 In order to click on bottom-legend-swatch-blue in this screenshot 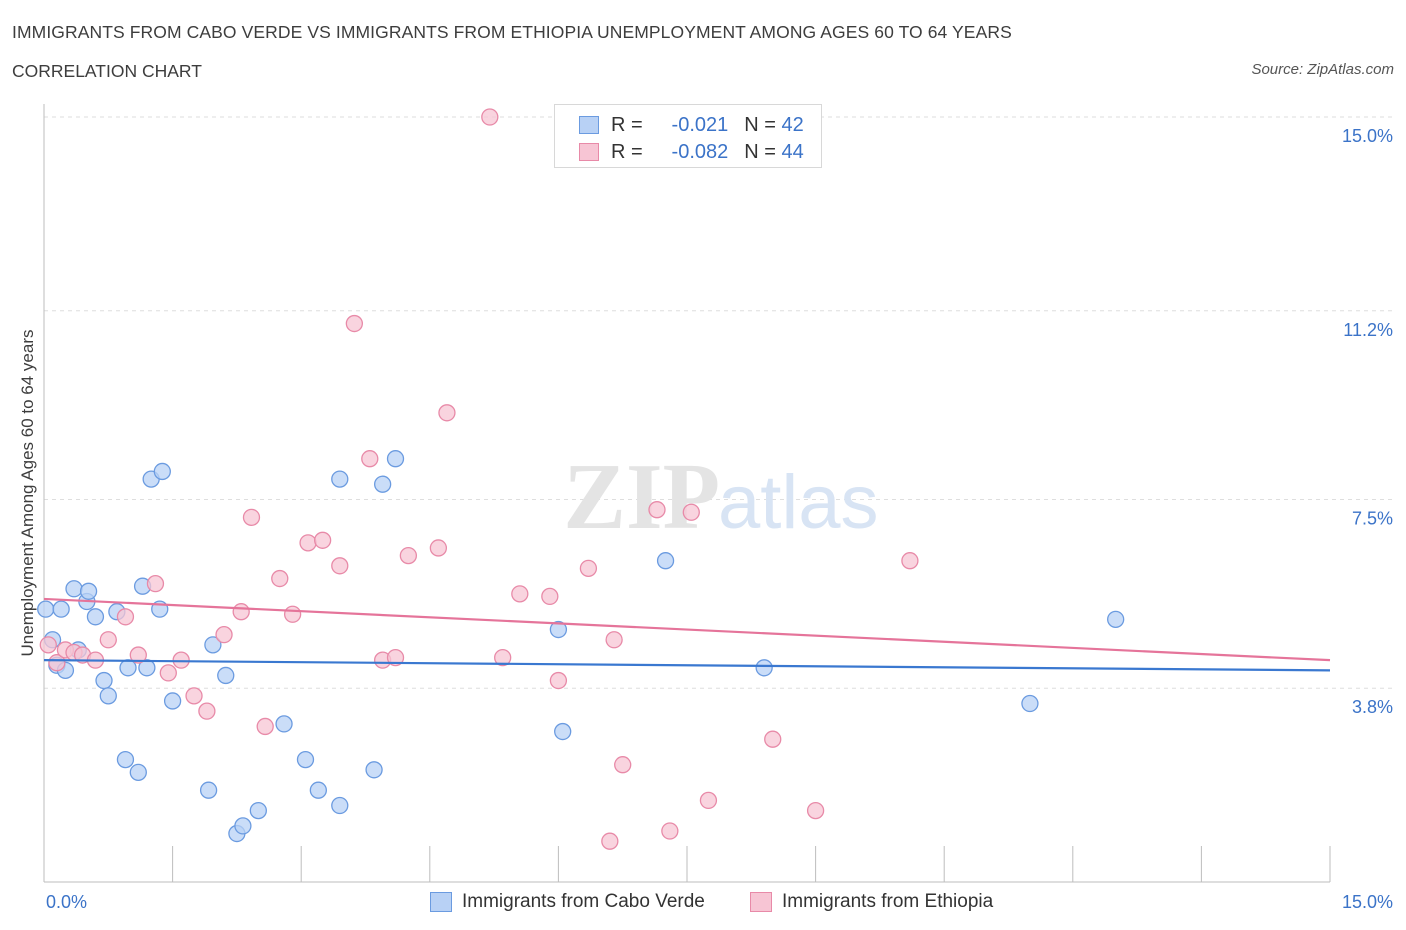, I will do `click(441, 902)`.